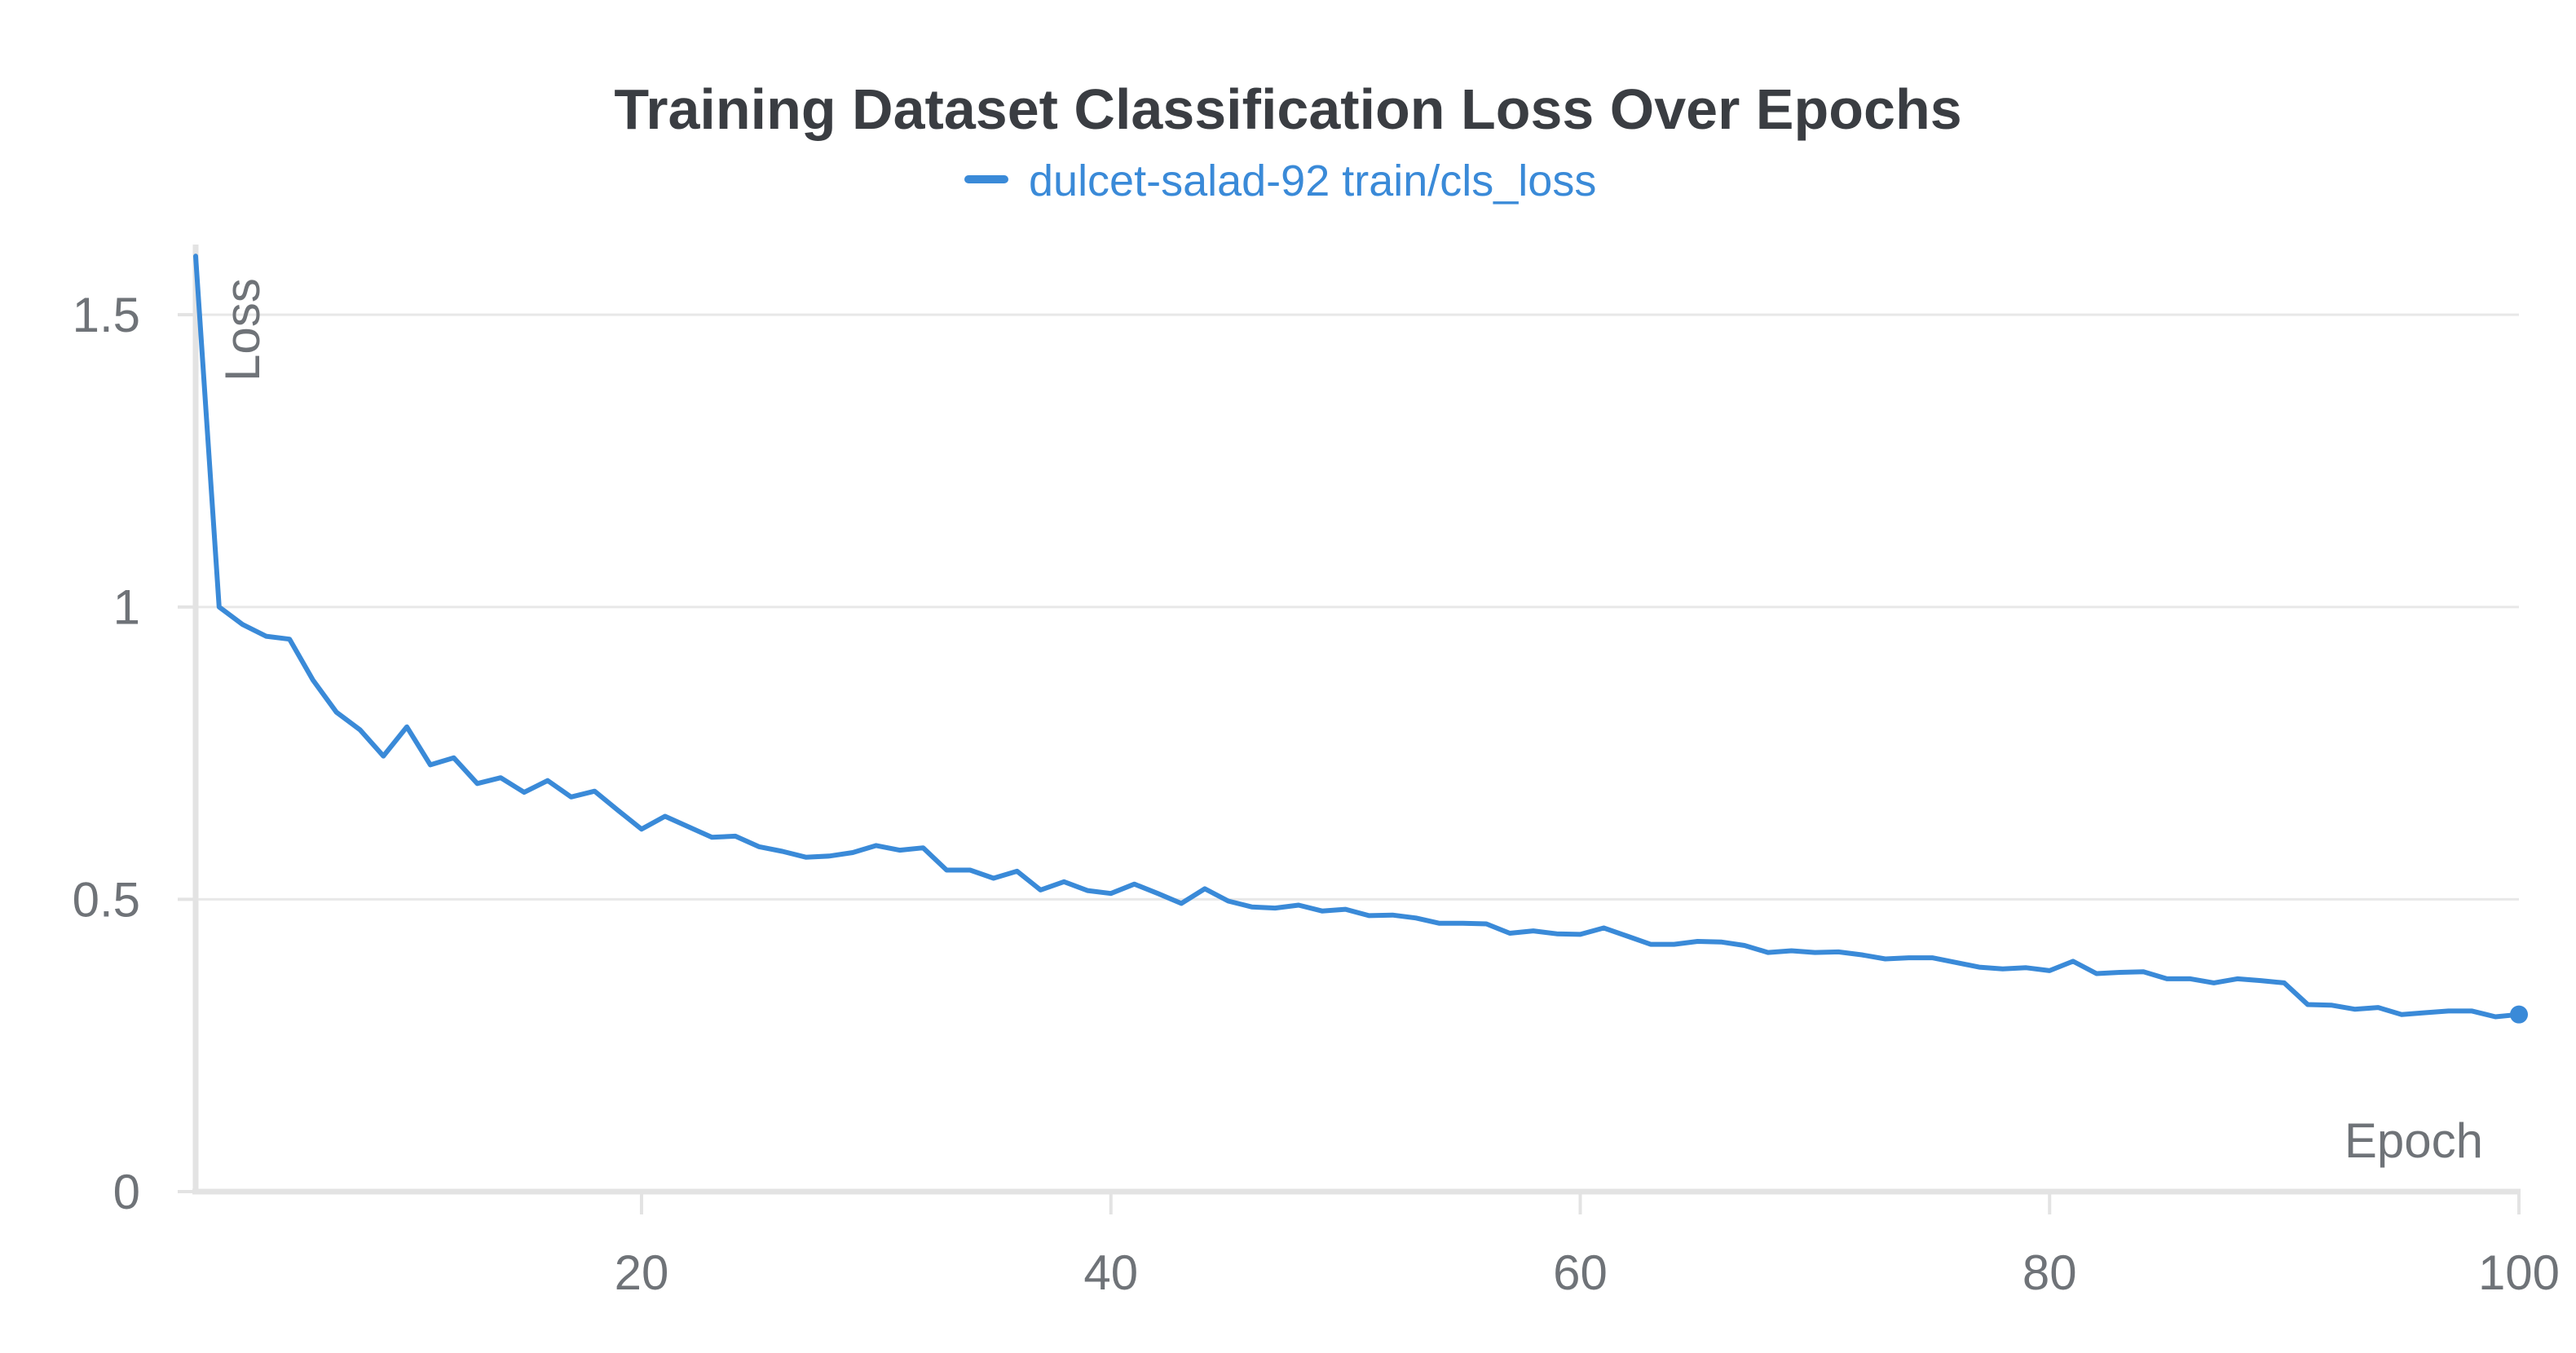 This screenshot has height=1353, width=2576. What do you see at coordinates (2049, 1272) in the screenshot?
I see `x-tick-label: 80` at bounding box center [2049, 1272].